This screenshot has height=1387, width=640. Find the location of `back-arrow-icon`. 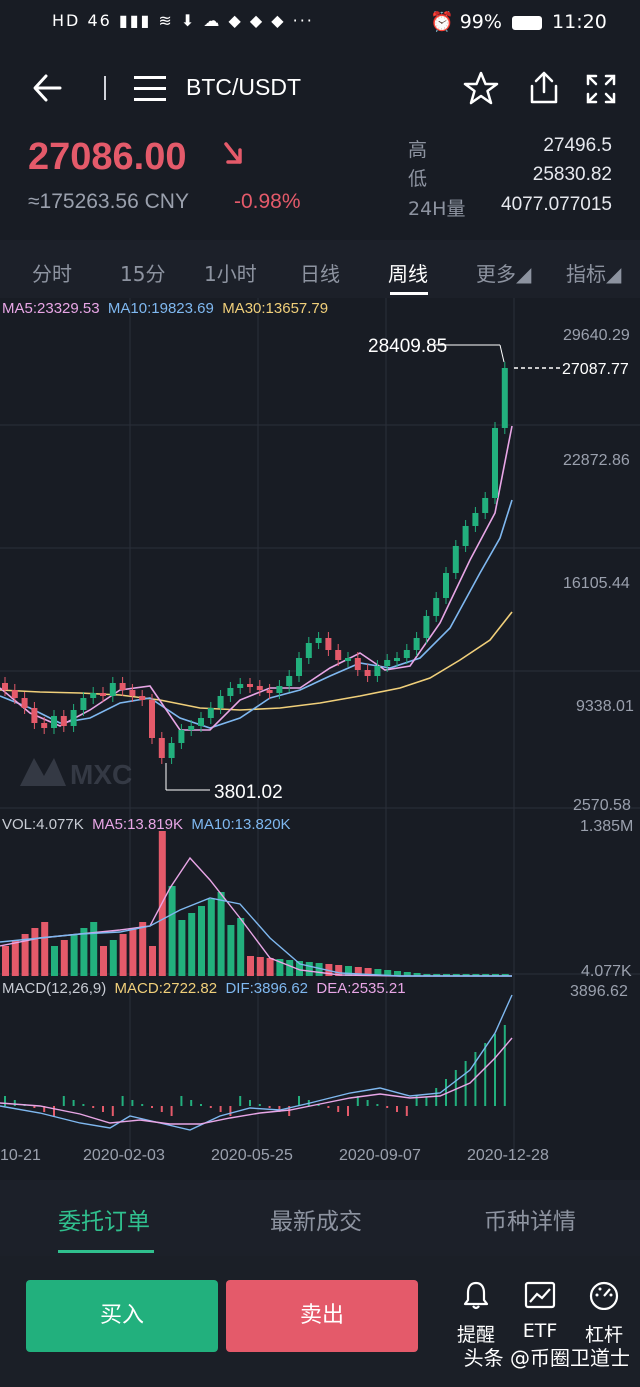

back-arrow-icon is located at coordinates (48, 88).